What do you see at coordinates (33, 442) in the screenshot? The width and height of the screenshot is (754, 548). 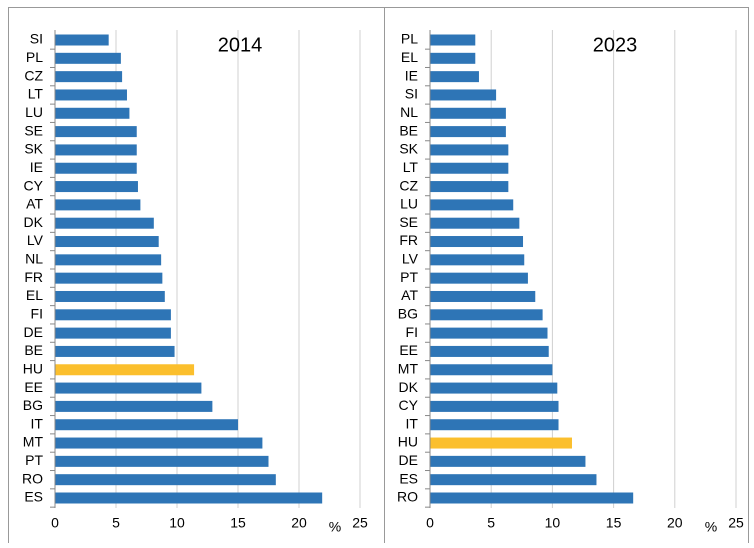 I see `y-tick-label: MT` at bounding box center [33, 442].